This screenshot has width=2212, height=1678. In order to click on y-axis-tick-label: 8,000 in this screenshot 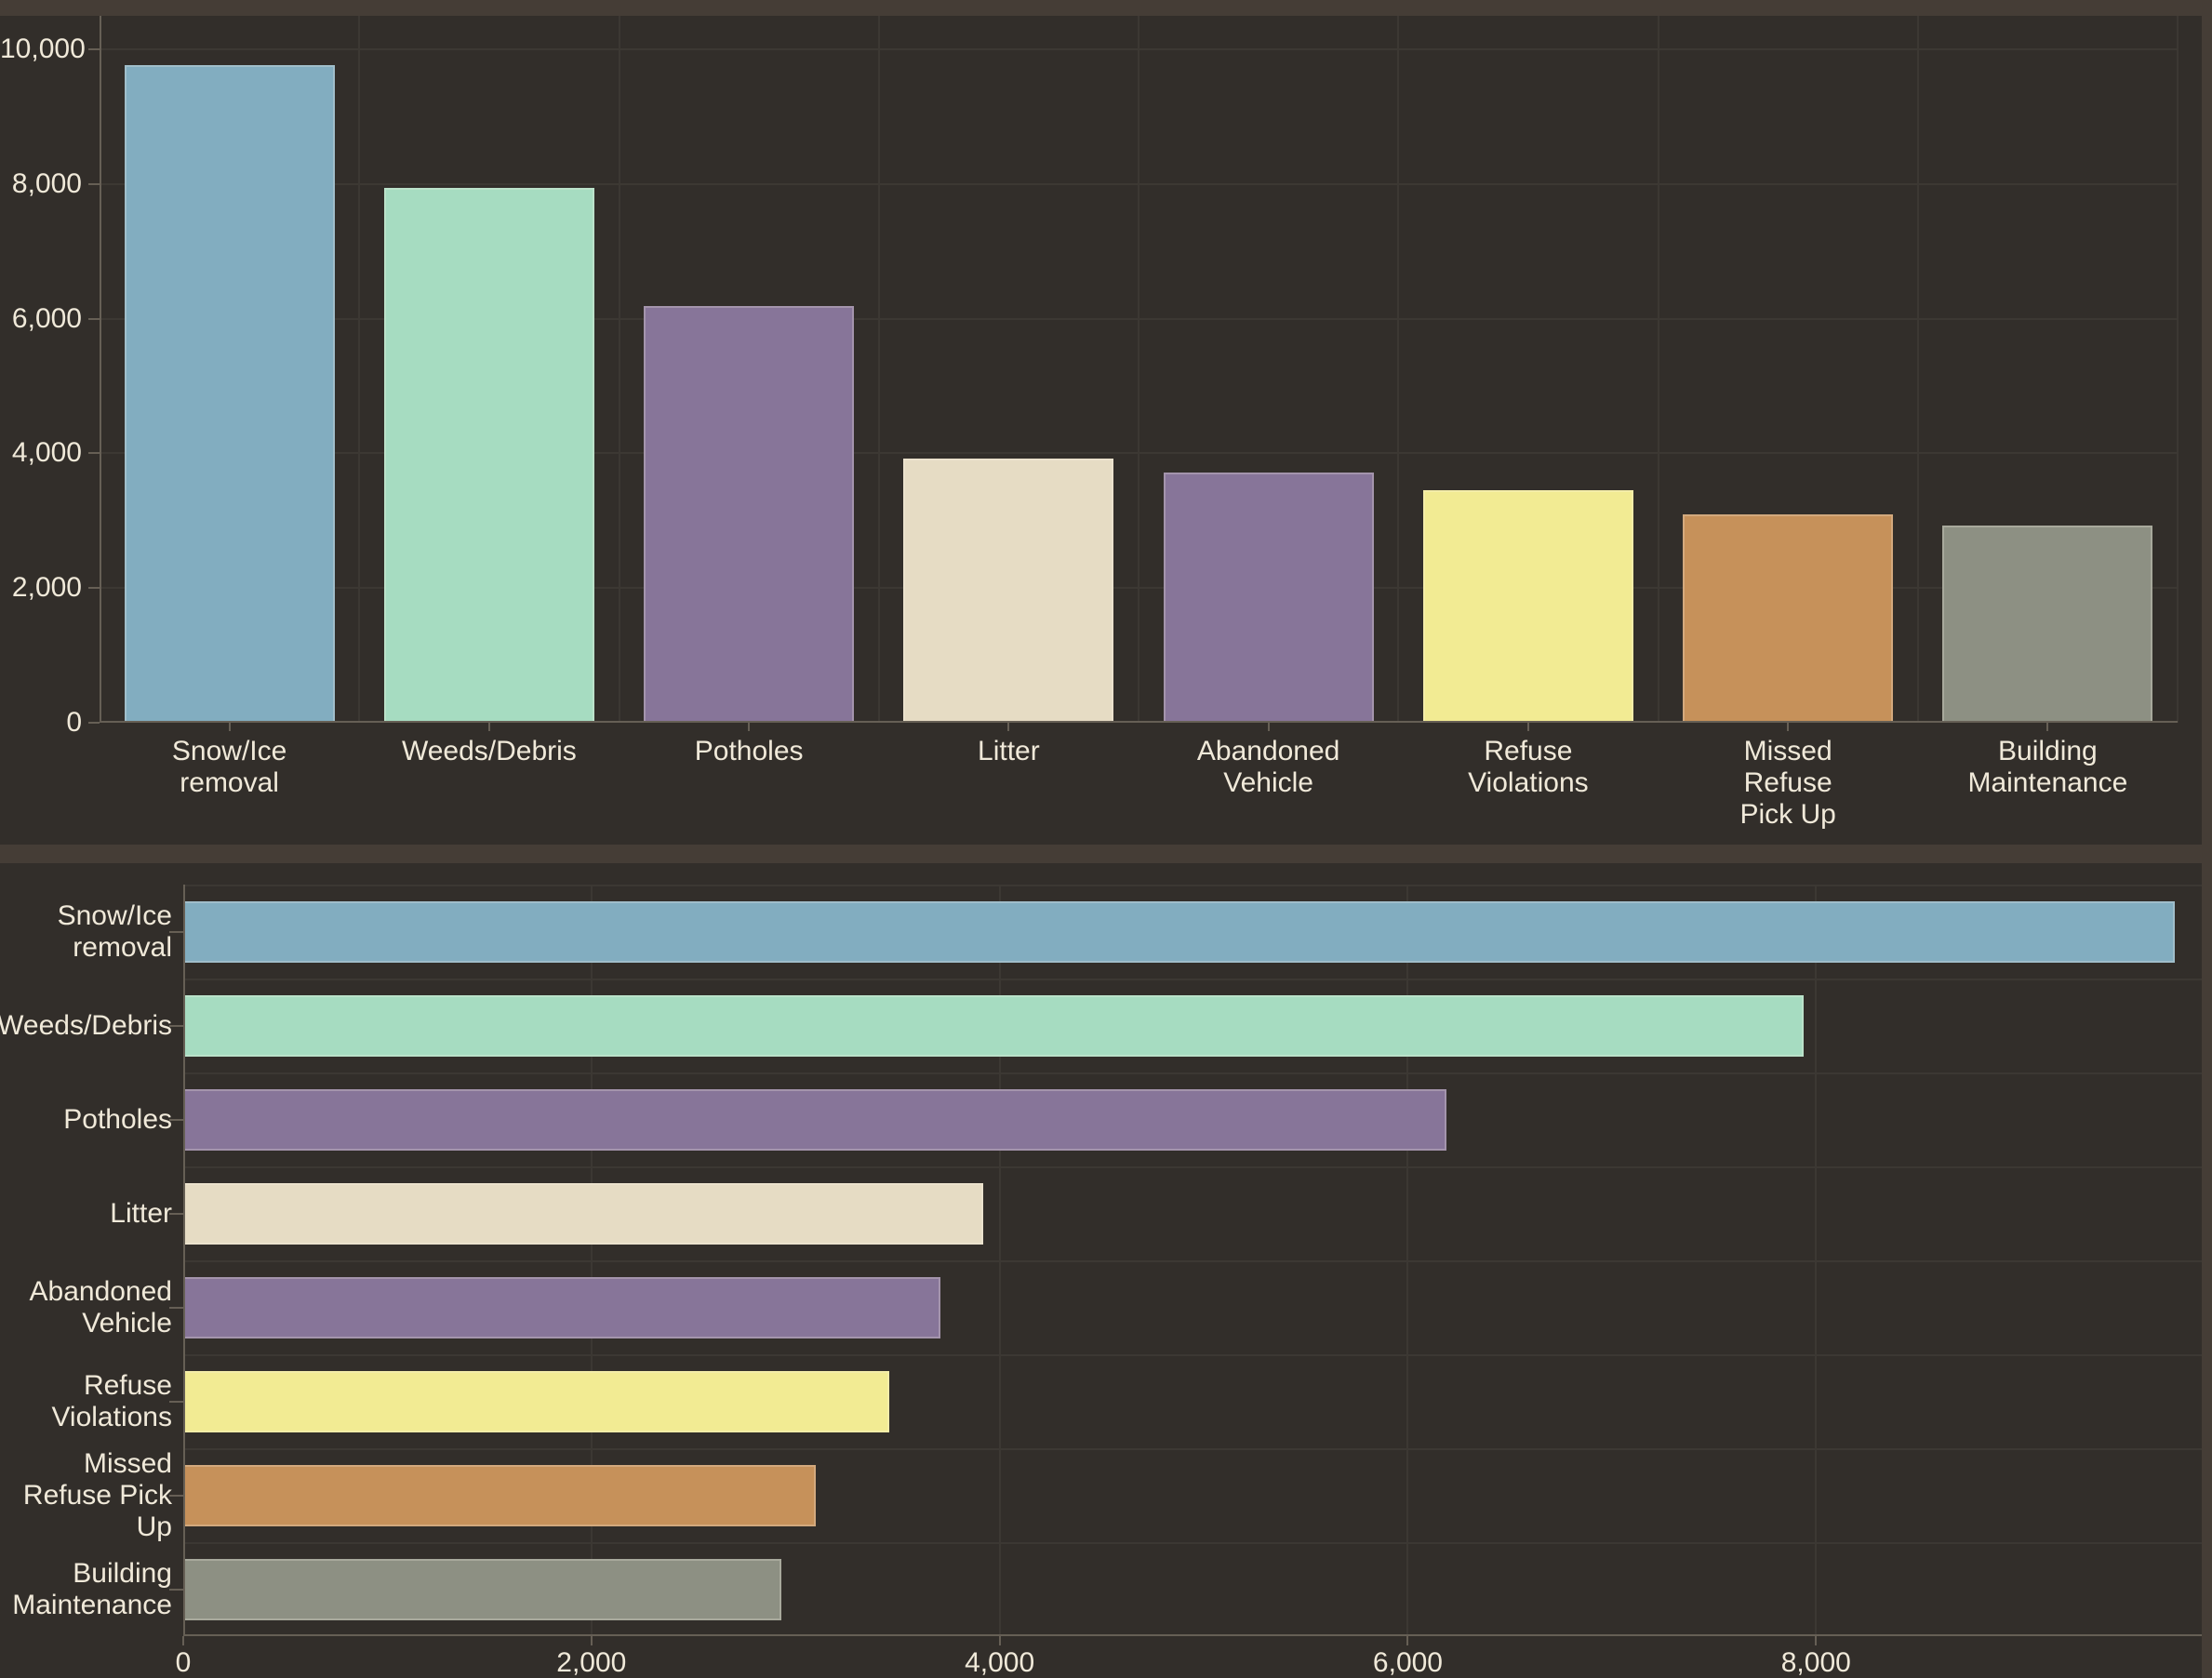, I will do `click(47, 183)`.